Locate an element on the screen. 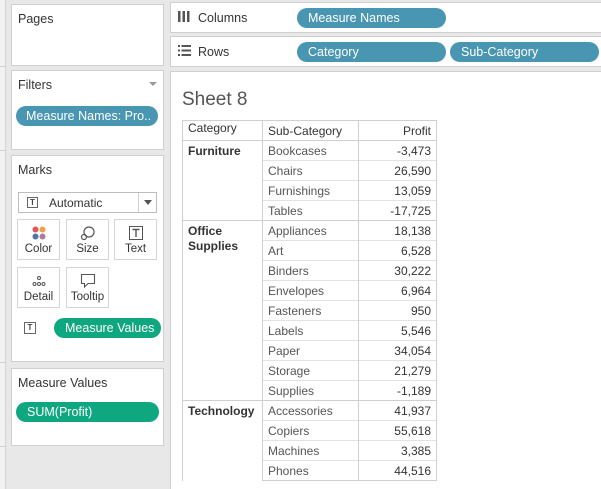  marks-tooltip-button: Tooltip is located at coordinates (87, 287).